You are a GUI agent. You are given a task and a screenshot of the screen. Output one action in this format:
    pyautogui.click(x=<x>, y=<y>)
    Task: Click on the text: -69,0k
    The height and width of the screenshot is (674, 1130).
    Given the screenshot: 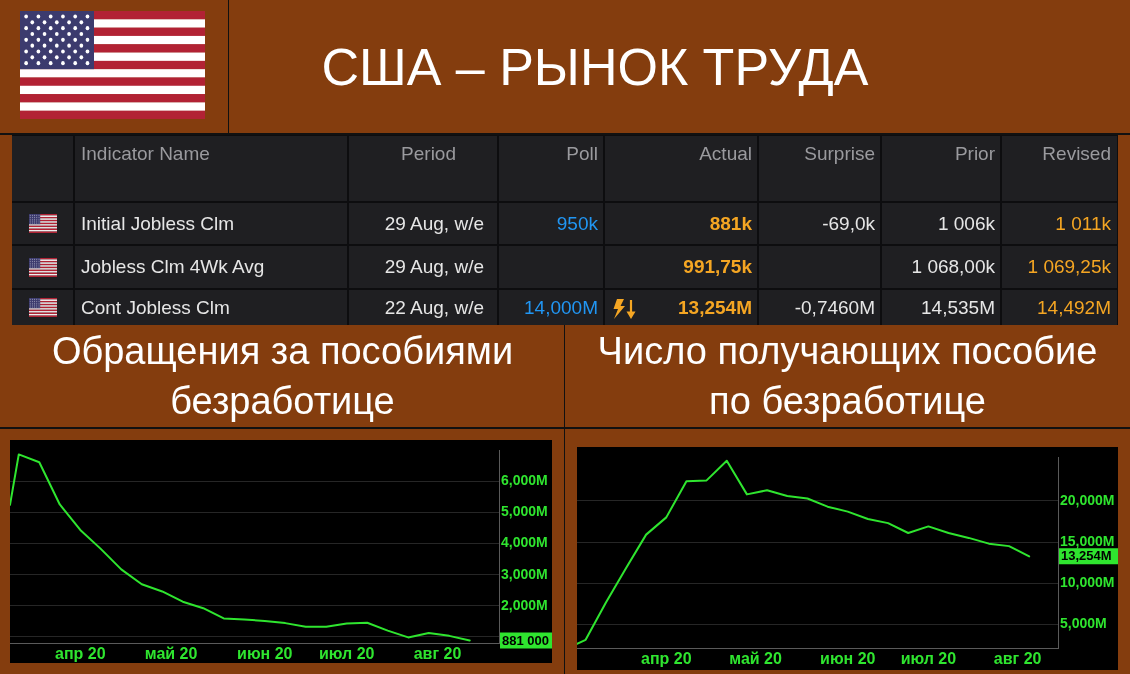 What is the action you would take?
    pyautogui.click(x=848, y=223)
    